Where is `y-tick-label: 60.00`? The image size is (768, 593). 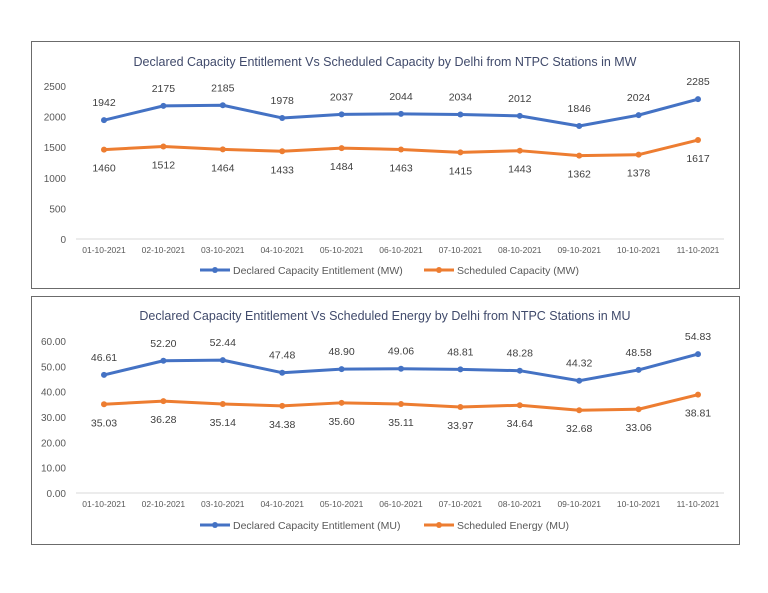
y-tick-label: 60.00 is located at coordinates (53, 342).